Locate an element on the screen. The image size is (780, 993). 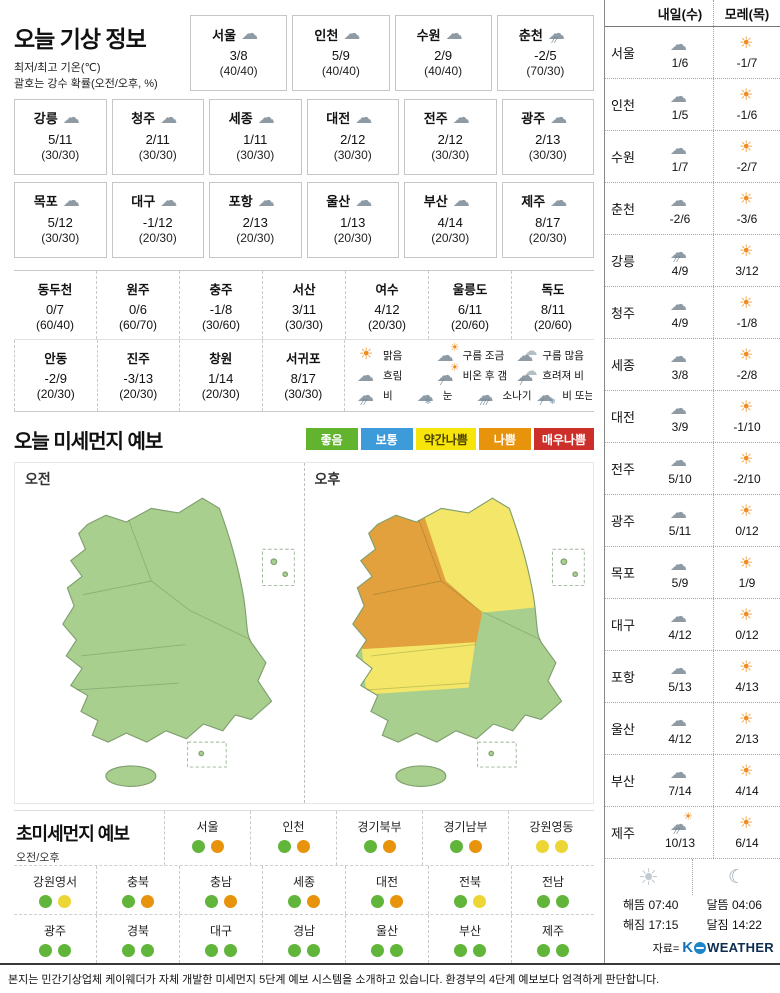
legend-label: 흐려져 비 is located at coordinates (563, 376).